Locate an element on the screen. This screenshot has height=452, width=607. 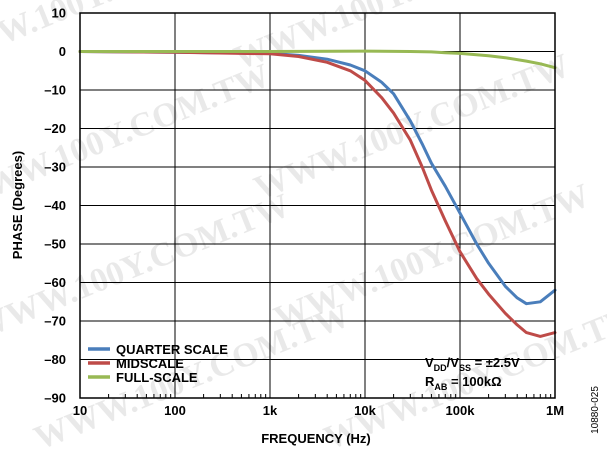
x-tick-label: 10k is located at coordinates (365, 410).